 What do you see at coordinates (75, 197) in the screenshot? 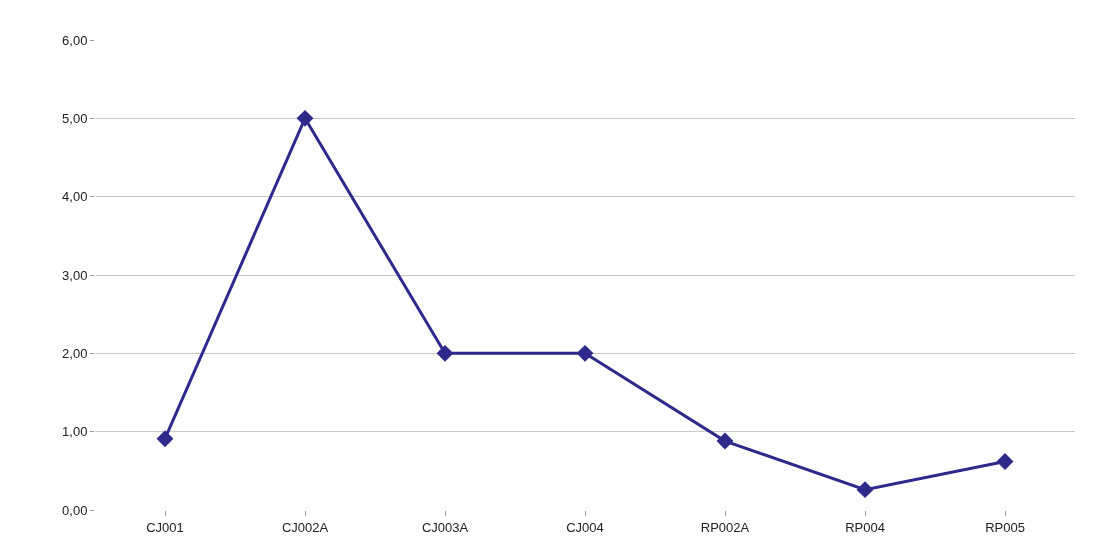
I see `y-tick-label: 4,00` at bounding box center [75, 197].